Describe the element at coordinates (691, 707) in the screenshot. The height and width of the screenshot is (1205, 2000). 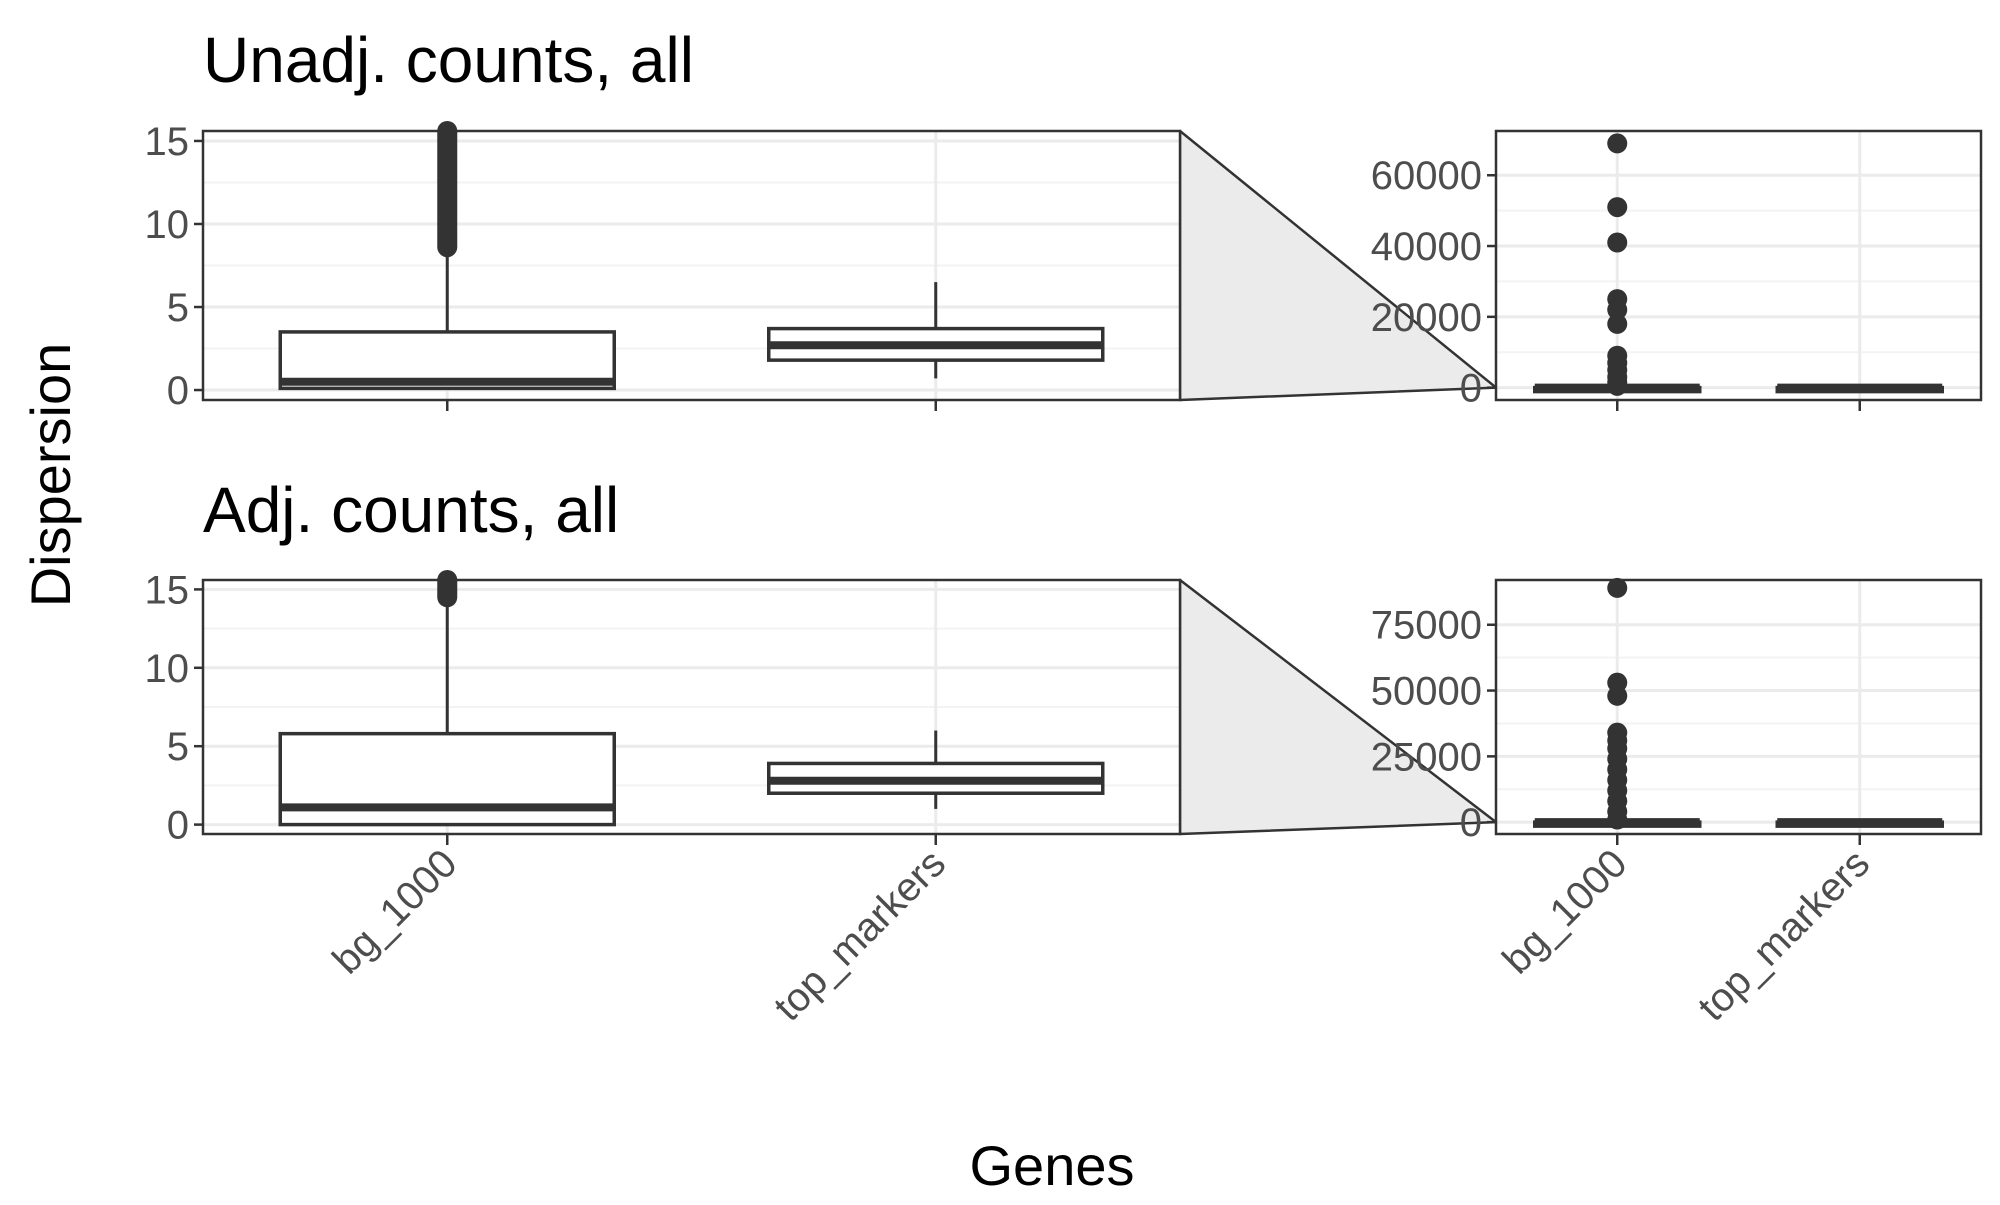
I see `row2-zoom-panel-border` at that location.